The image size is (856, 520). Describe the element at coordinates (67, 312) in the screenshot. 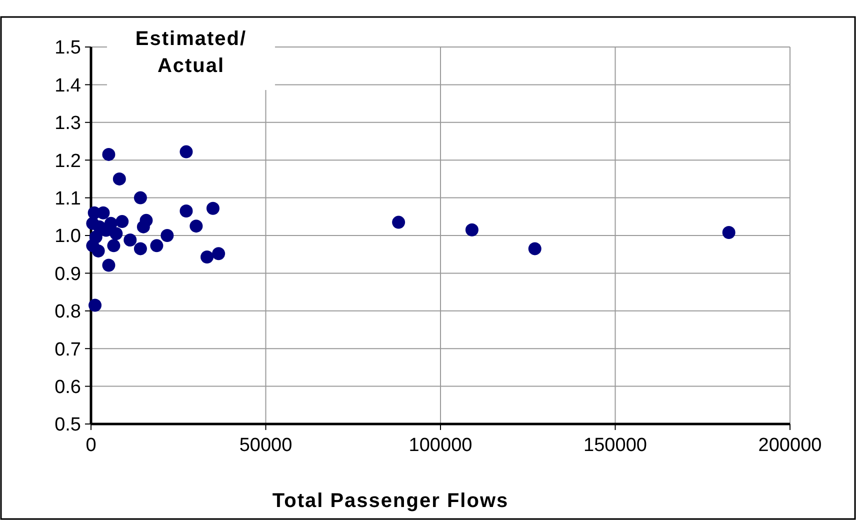

I see `y-tick-label: 0.8` at that location.